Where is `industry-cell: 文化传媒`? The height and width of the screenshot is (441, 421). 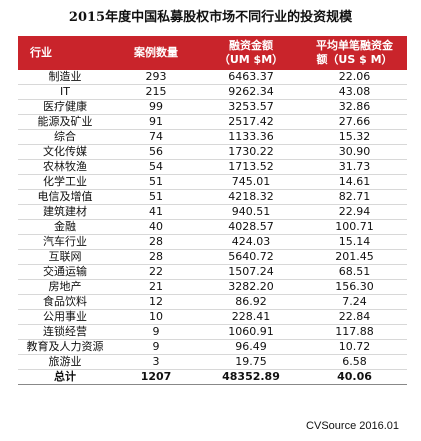 industry-cell: 文化传媒 is located at coordinates (65, 152).